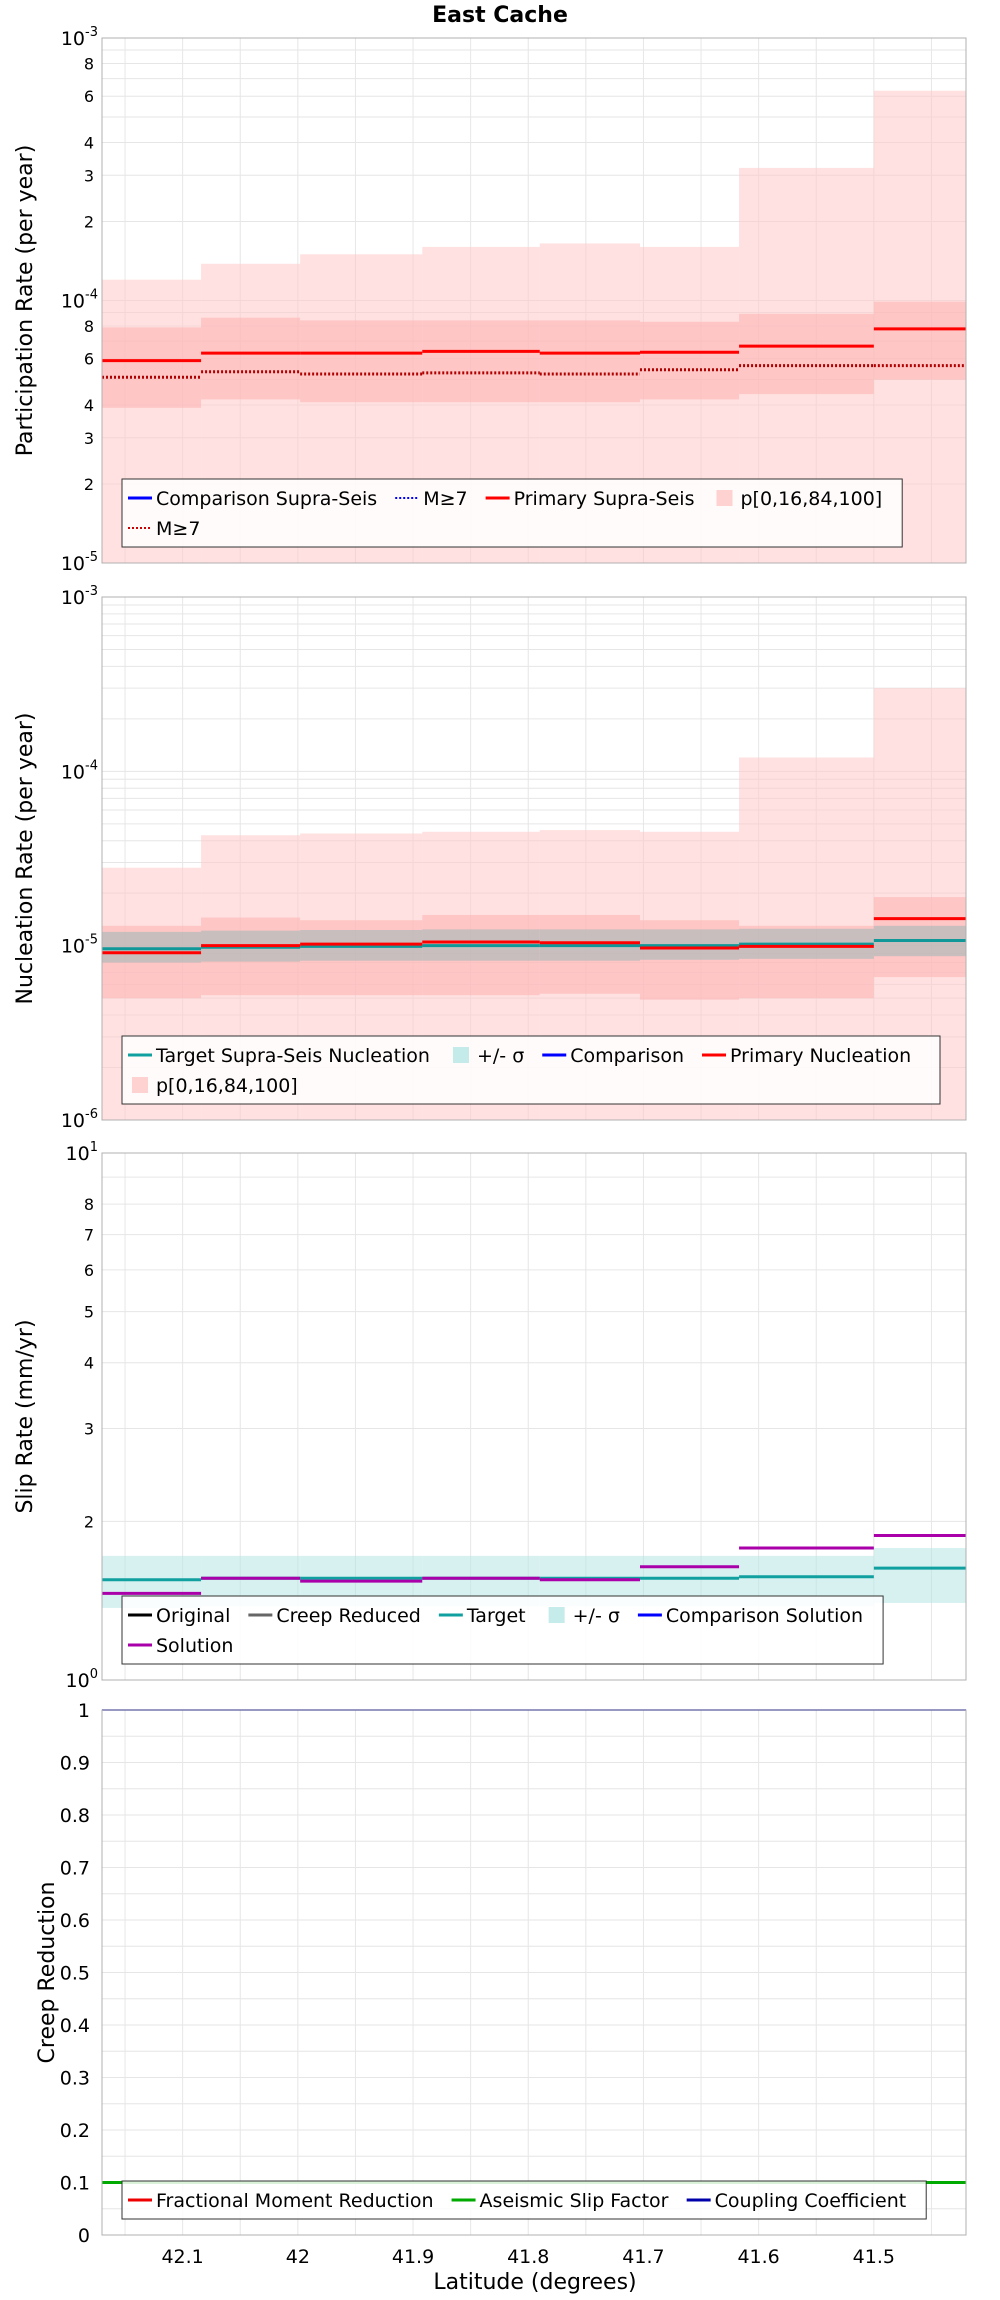 The image size is (1000, 2300). I want to click on legend-label: Target, so click(496, 1616).